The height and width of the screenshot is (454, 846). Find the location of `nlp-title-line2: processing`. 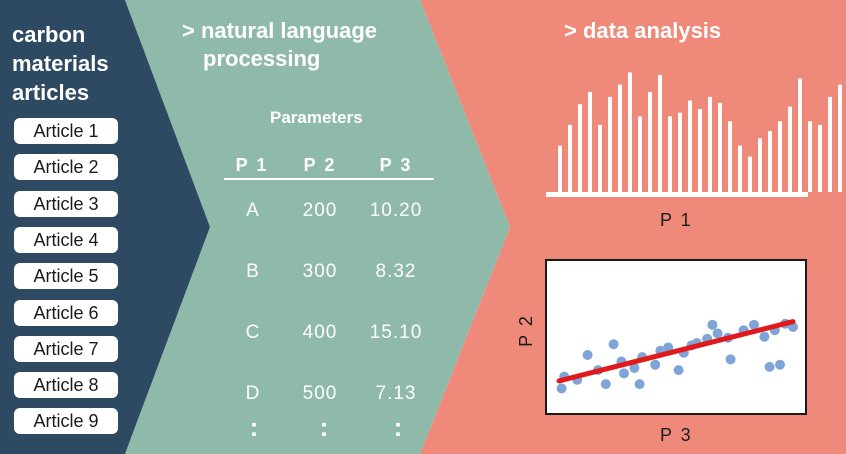

nlp-title-line2: processing is located at coordinates (262, 58).